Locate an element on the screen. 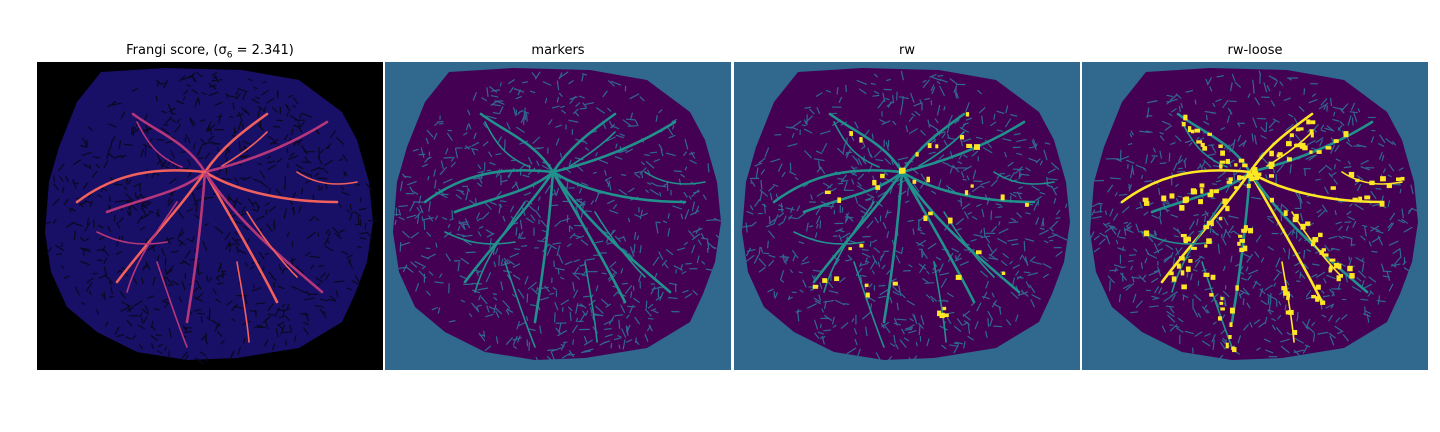 Image resolution: width=1440 pixels, height=432 pixels. markers-title: markers is located at coordinates (558, 50).